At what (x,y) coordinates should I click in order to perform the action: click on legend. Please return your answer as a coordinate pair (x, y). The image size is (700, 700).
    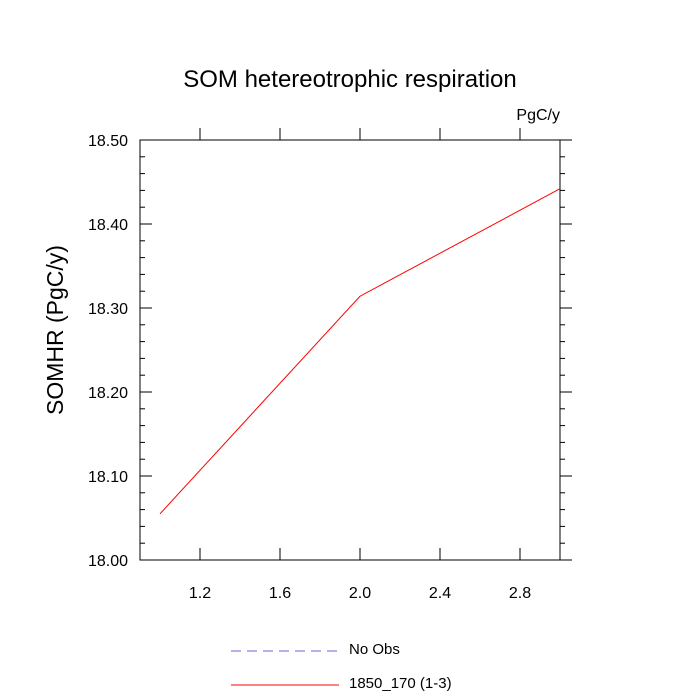
    Looking at the image, I should click on (285, 668).